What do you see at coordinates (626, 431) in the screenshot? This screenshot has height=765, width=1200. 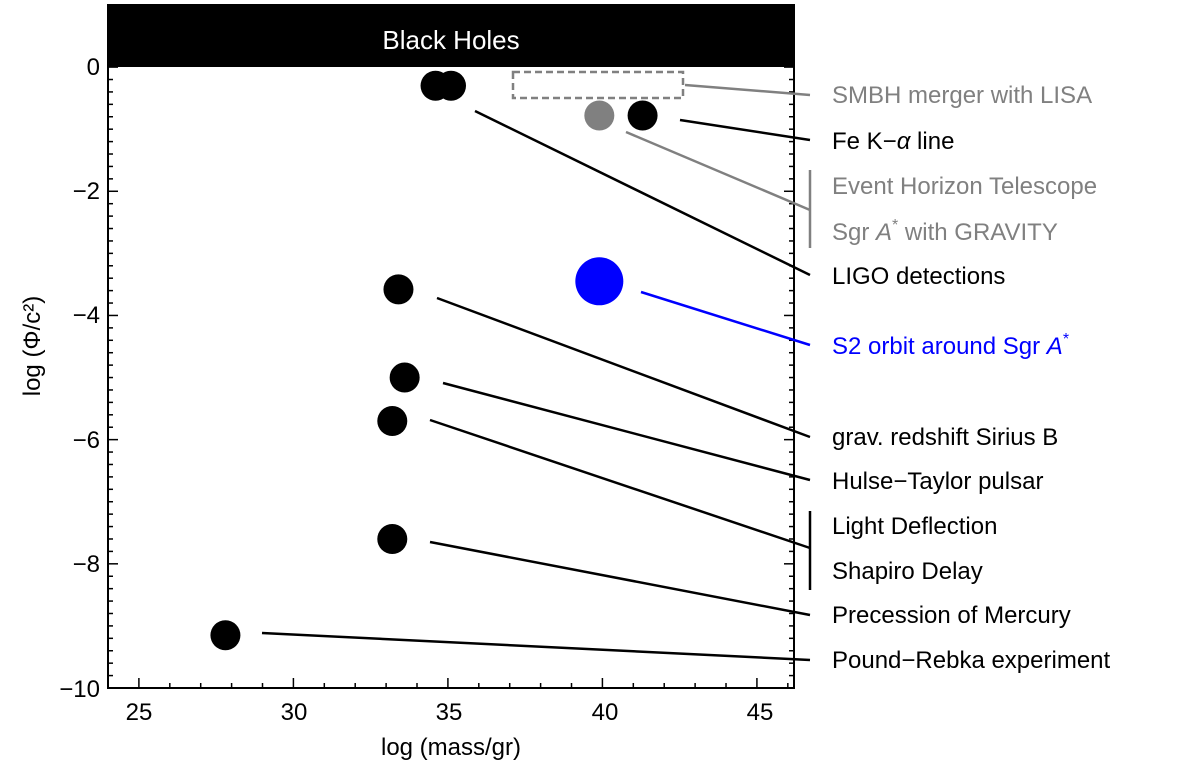 I see `hulse-connector` at bounding box center [626, 431].